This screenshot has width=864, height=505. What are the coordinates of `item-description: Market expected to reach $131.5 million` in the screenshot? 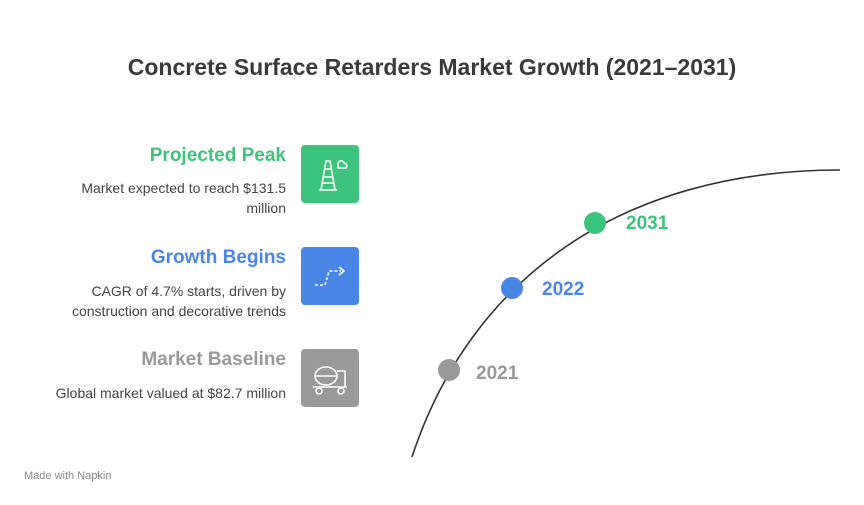 It's located at (183, 198).